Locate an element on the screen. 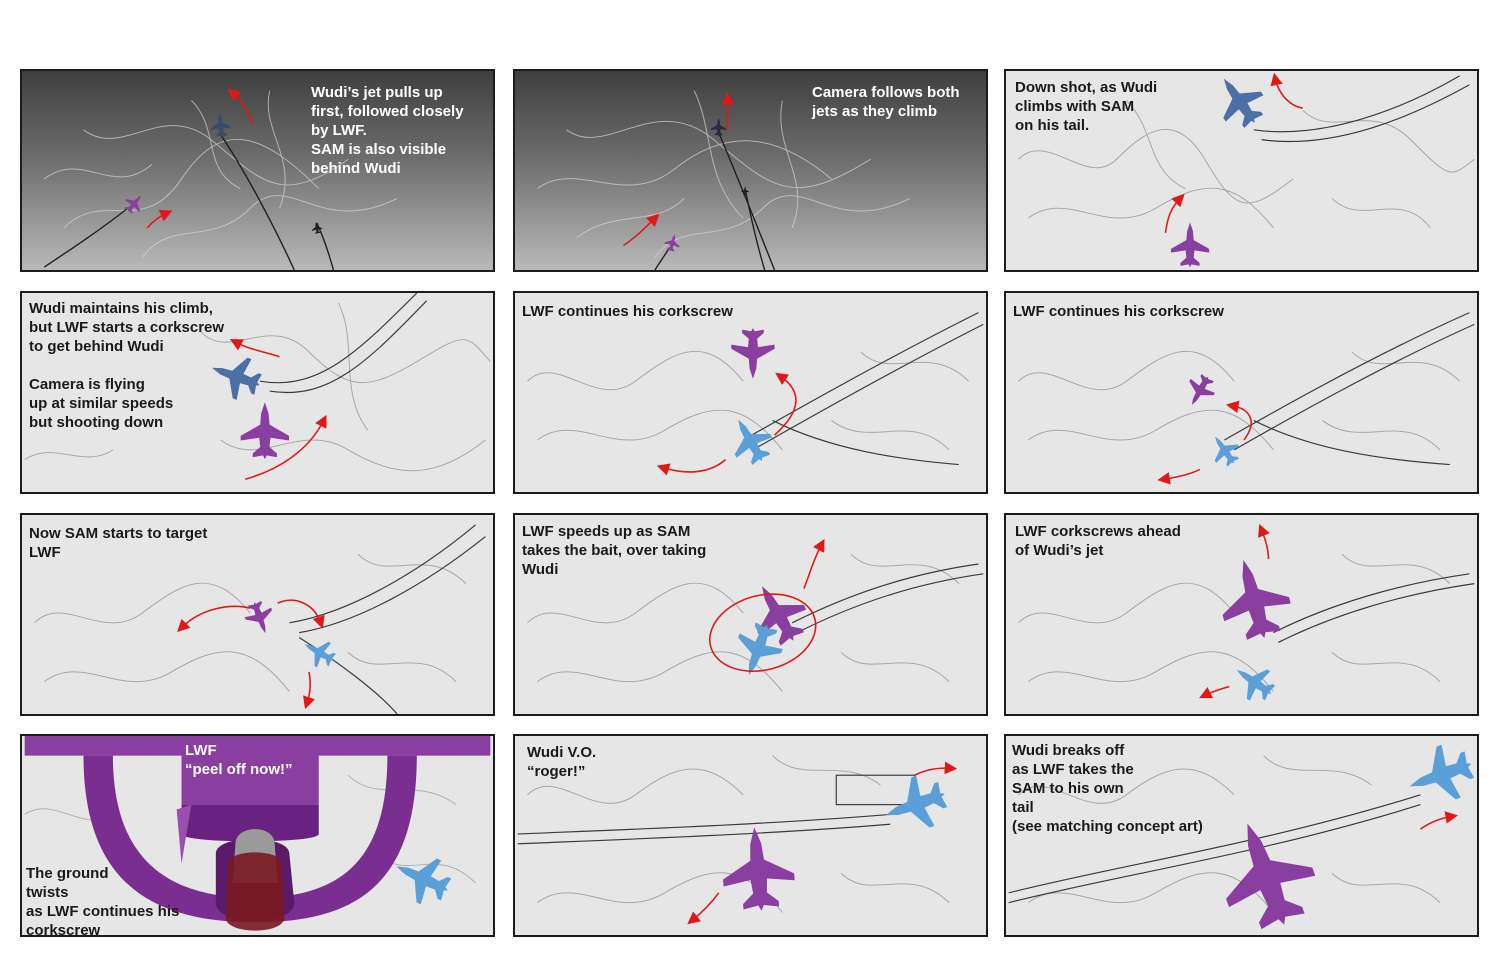  panel-7-caption: Now SAM starts to target LWF is located at coordinates (118, 543).